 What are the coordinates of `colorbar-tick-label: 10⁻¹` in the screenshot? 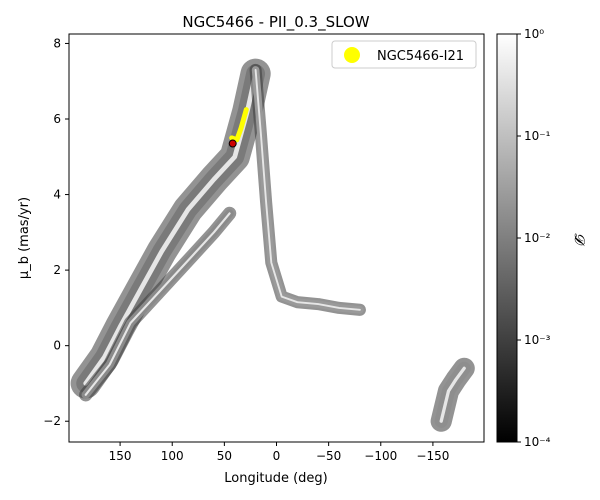 It's located at (537, 136).